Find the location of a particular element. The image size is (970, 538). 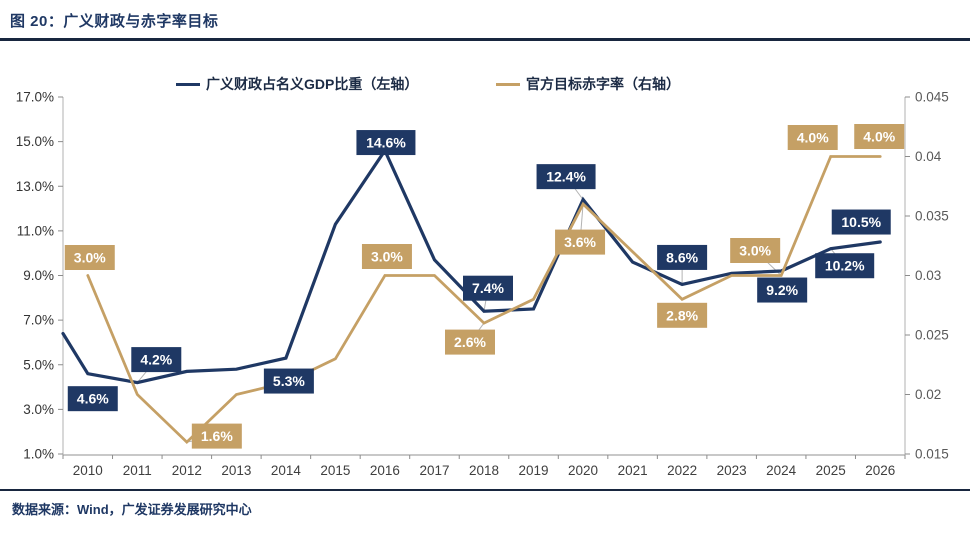

data-label-value: 9.2% is located at coordinates (782, 290).